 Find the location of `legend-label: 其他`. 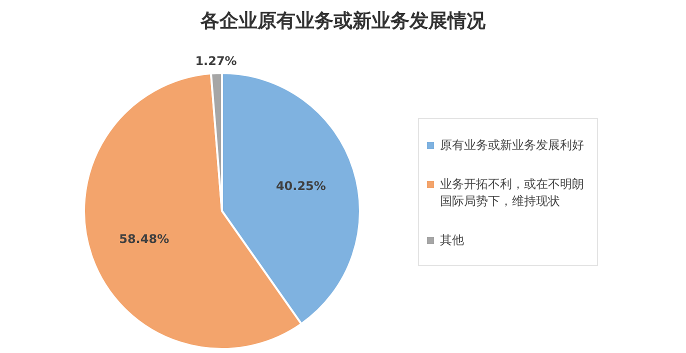

legend-label: 其他 is located at coordinates (452, 240).